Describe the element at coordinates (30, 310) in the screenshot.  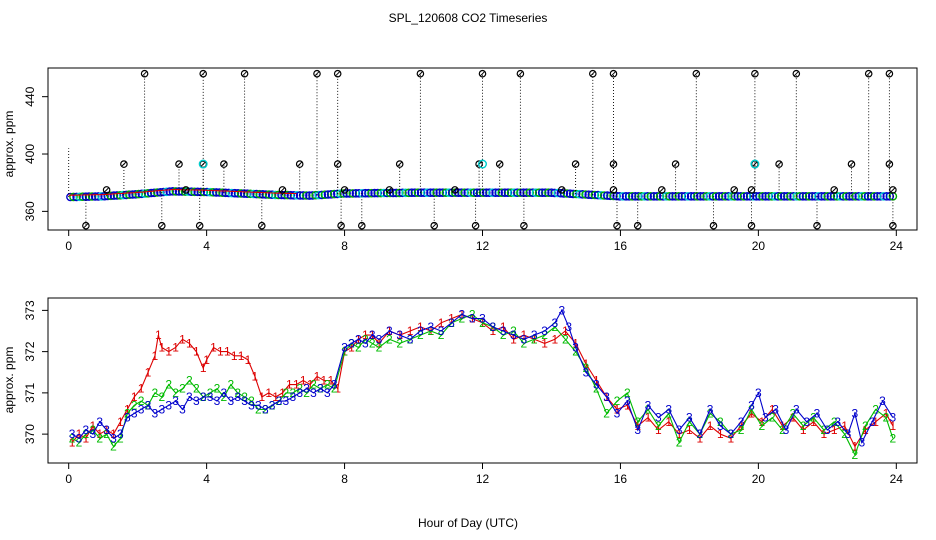
I see `bottom-y-tick-label: 373` at that location.